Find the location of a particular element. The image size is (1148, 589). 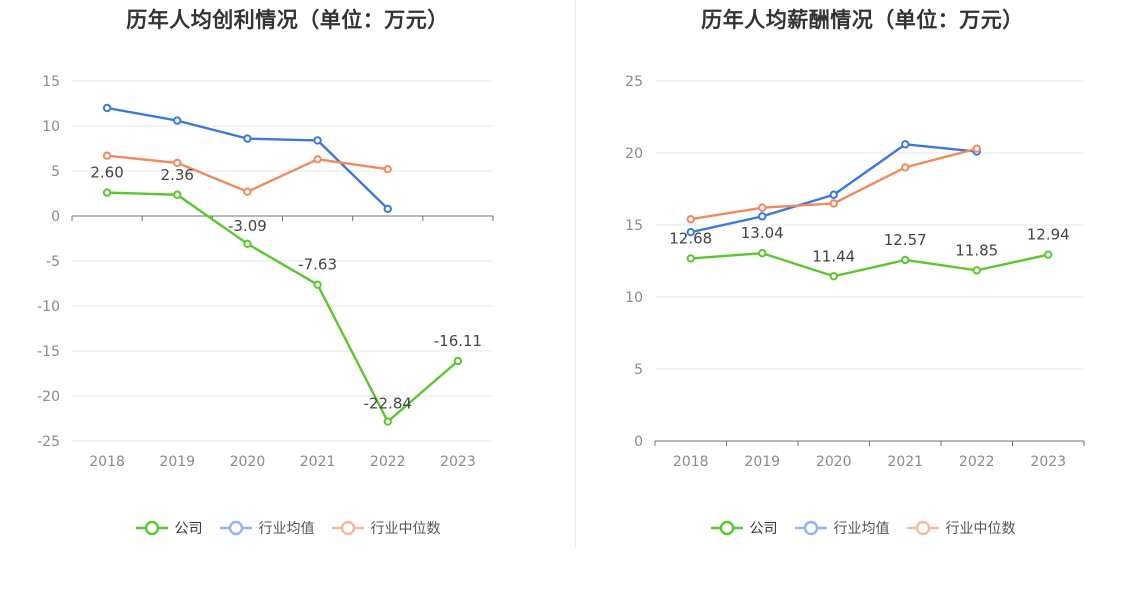

y-tick-label: 20 is located at coordinates (634, 154).